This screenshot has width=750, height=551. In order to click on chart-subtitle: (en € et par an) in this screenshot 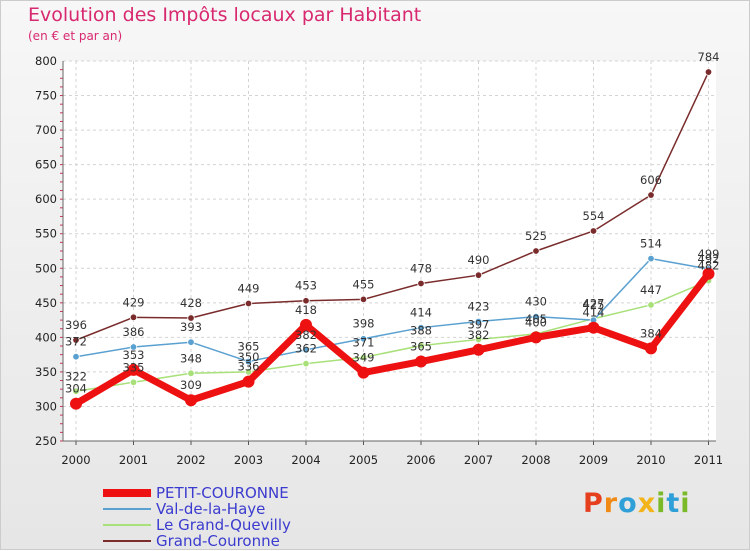, I will do `click(75, 36)`.